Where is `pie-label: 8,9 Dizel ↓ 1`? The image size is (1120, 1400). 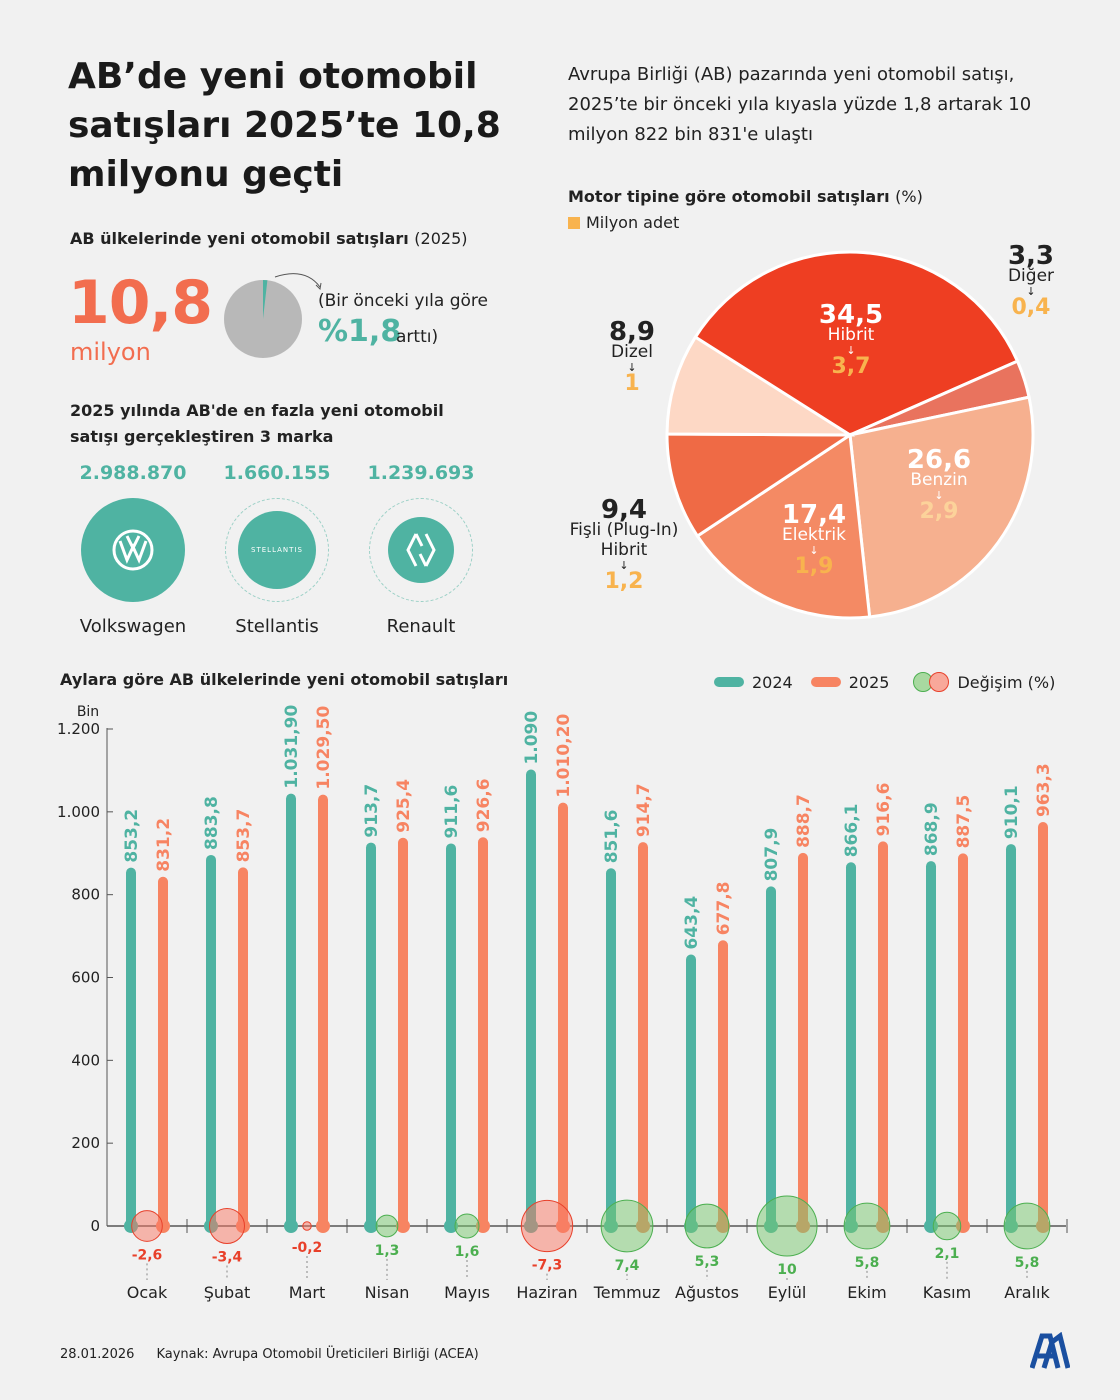 pie-label: 8,9 Dizel ↓ 1 is located at coordinates (632, 356).